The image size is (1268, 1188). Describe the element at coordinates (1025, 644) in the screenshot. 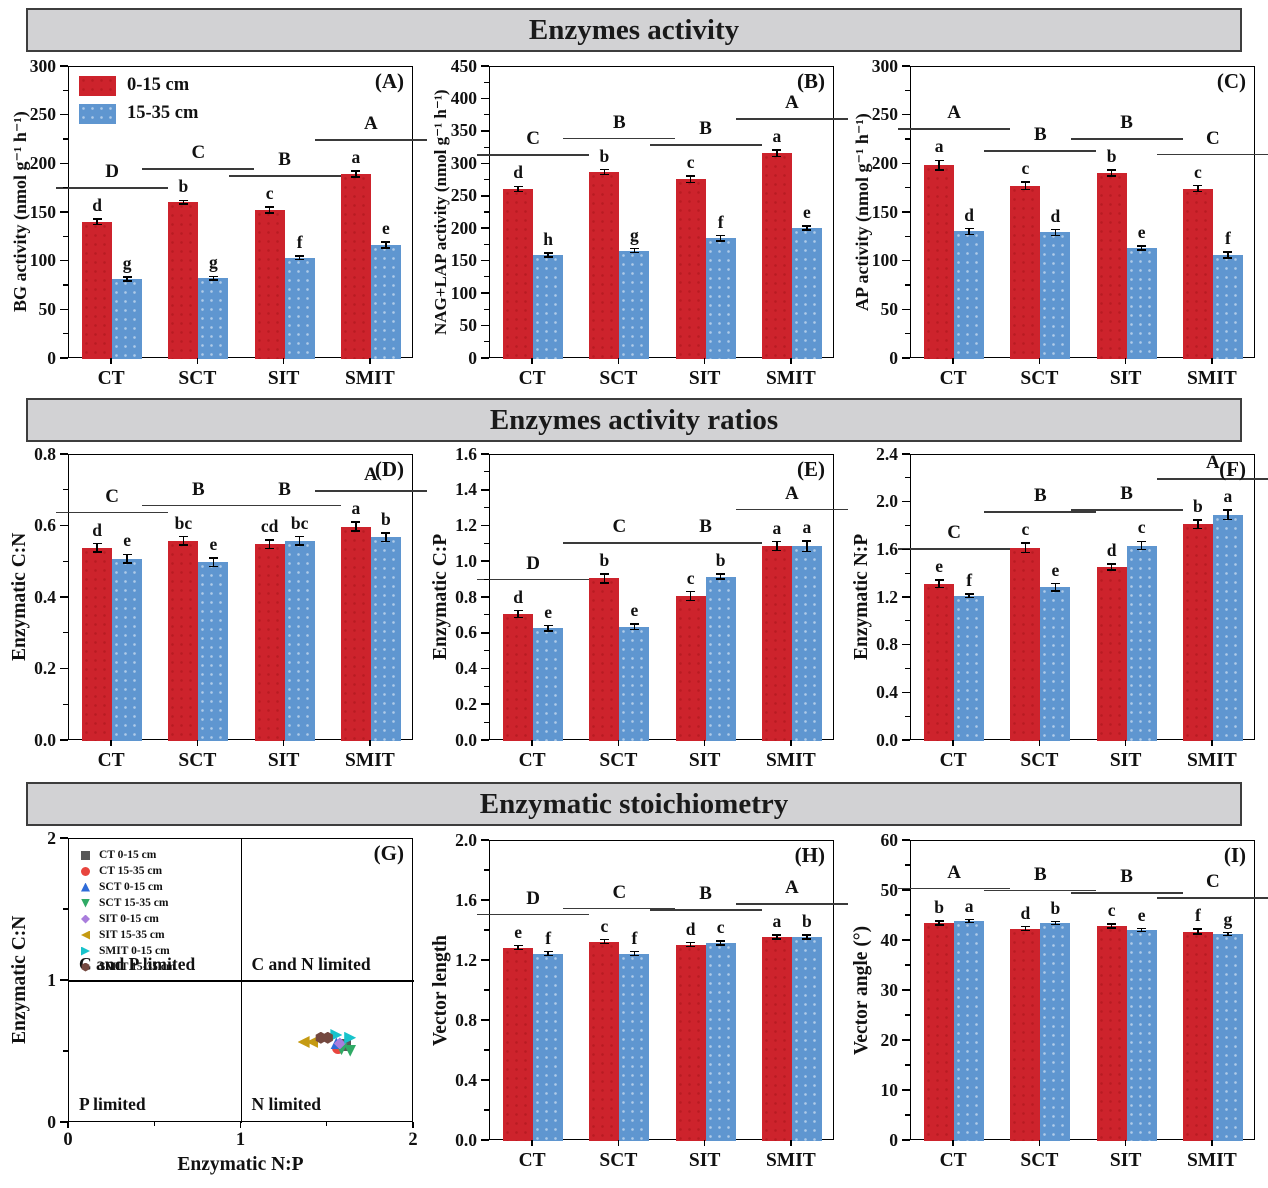

I see `bar-F-SCT-0-15cm` at that location.